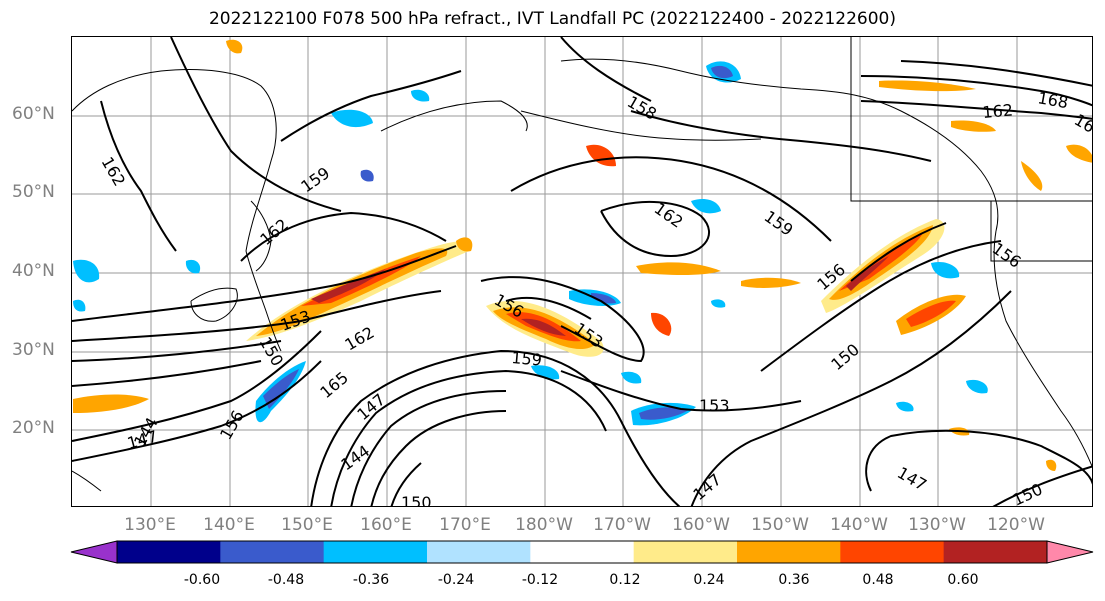 This screenshot has height=601, width=1105. I want to click on colorbar-outline, so click(582, 552).